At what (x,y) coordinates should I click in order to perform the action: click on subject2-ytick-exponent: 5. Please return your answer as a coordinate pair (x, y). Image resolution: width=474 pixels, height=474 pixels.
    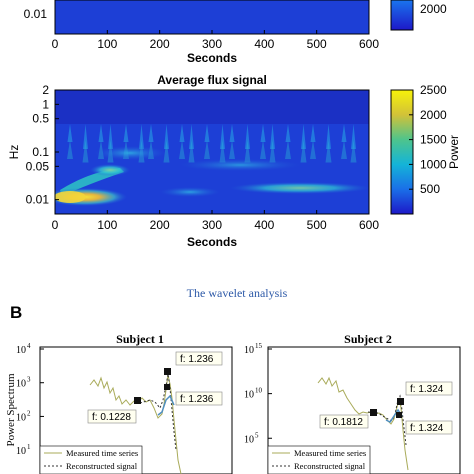
    Looking at the image, I should click on (257, 435).